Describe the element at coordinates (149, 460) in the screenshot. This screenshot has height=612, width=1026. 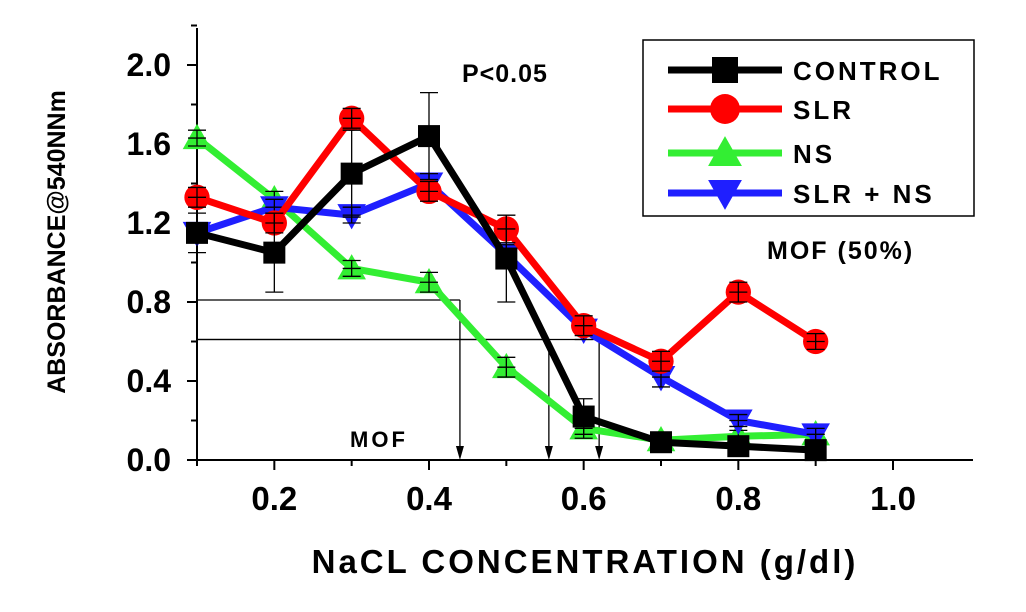
I see `y-tick-label: 0.0` at that location.